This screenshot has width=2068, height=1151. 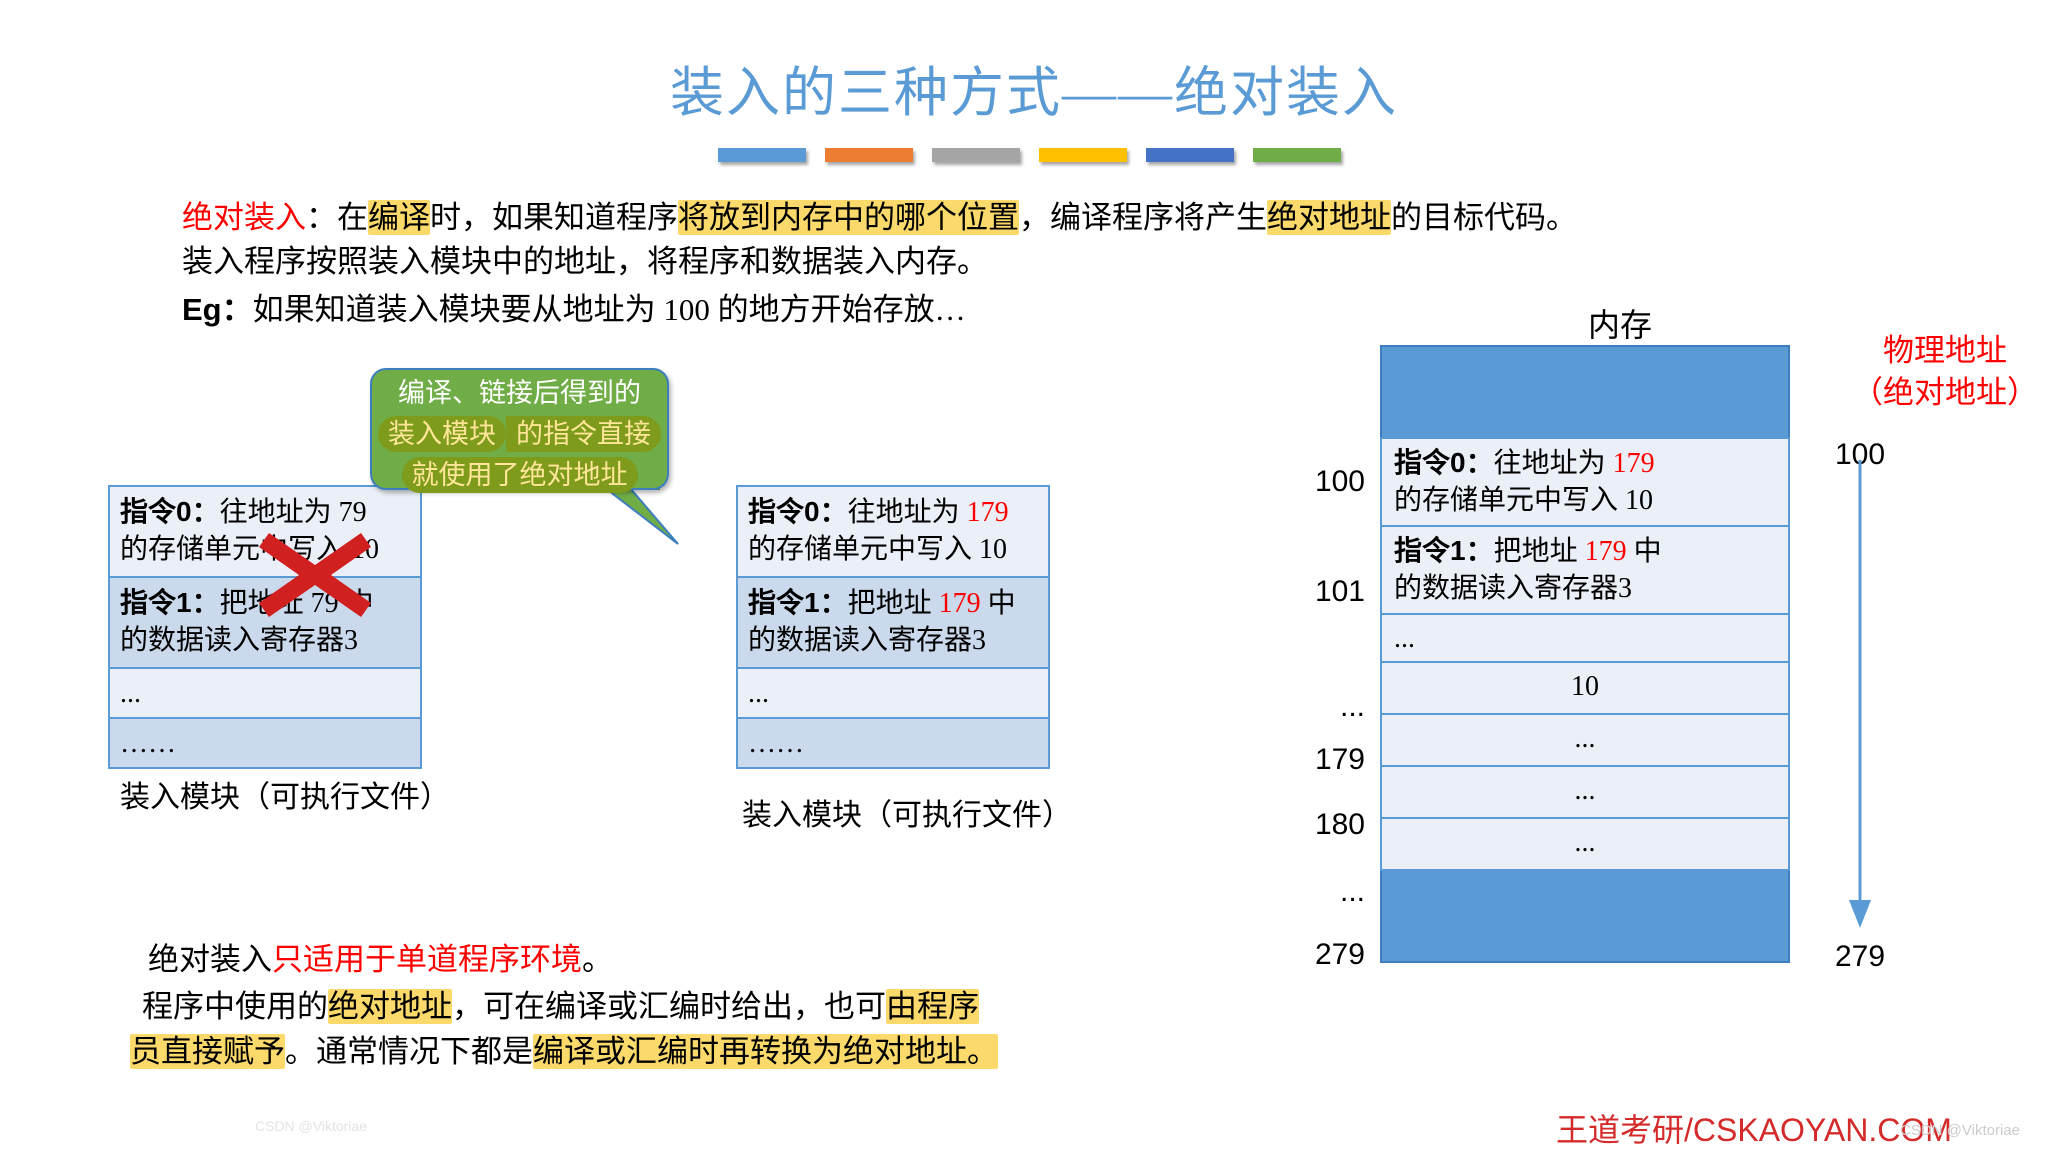 What do you see at coordinates (765, 1051) in the screenshot?
I see `footer-hl-convert: 编译或汇编时再转换为绝对地址。` at bounding box center [765, 1051].